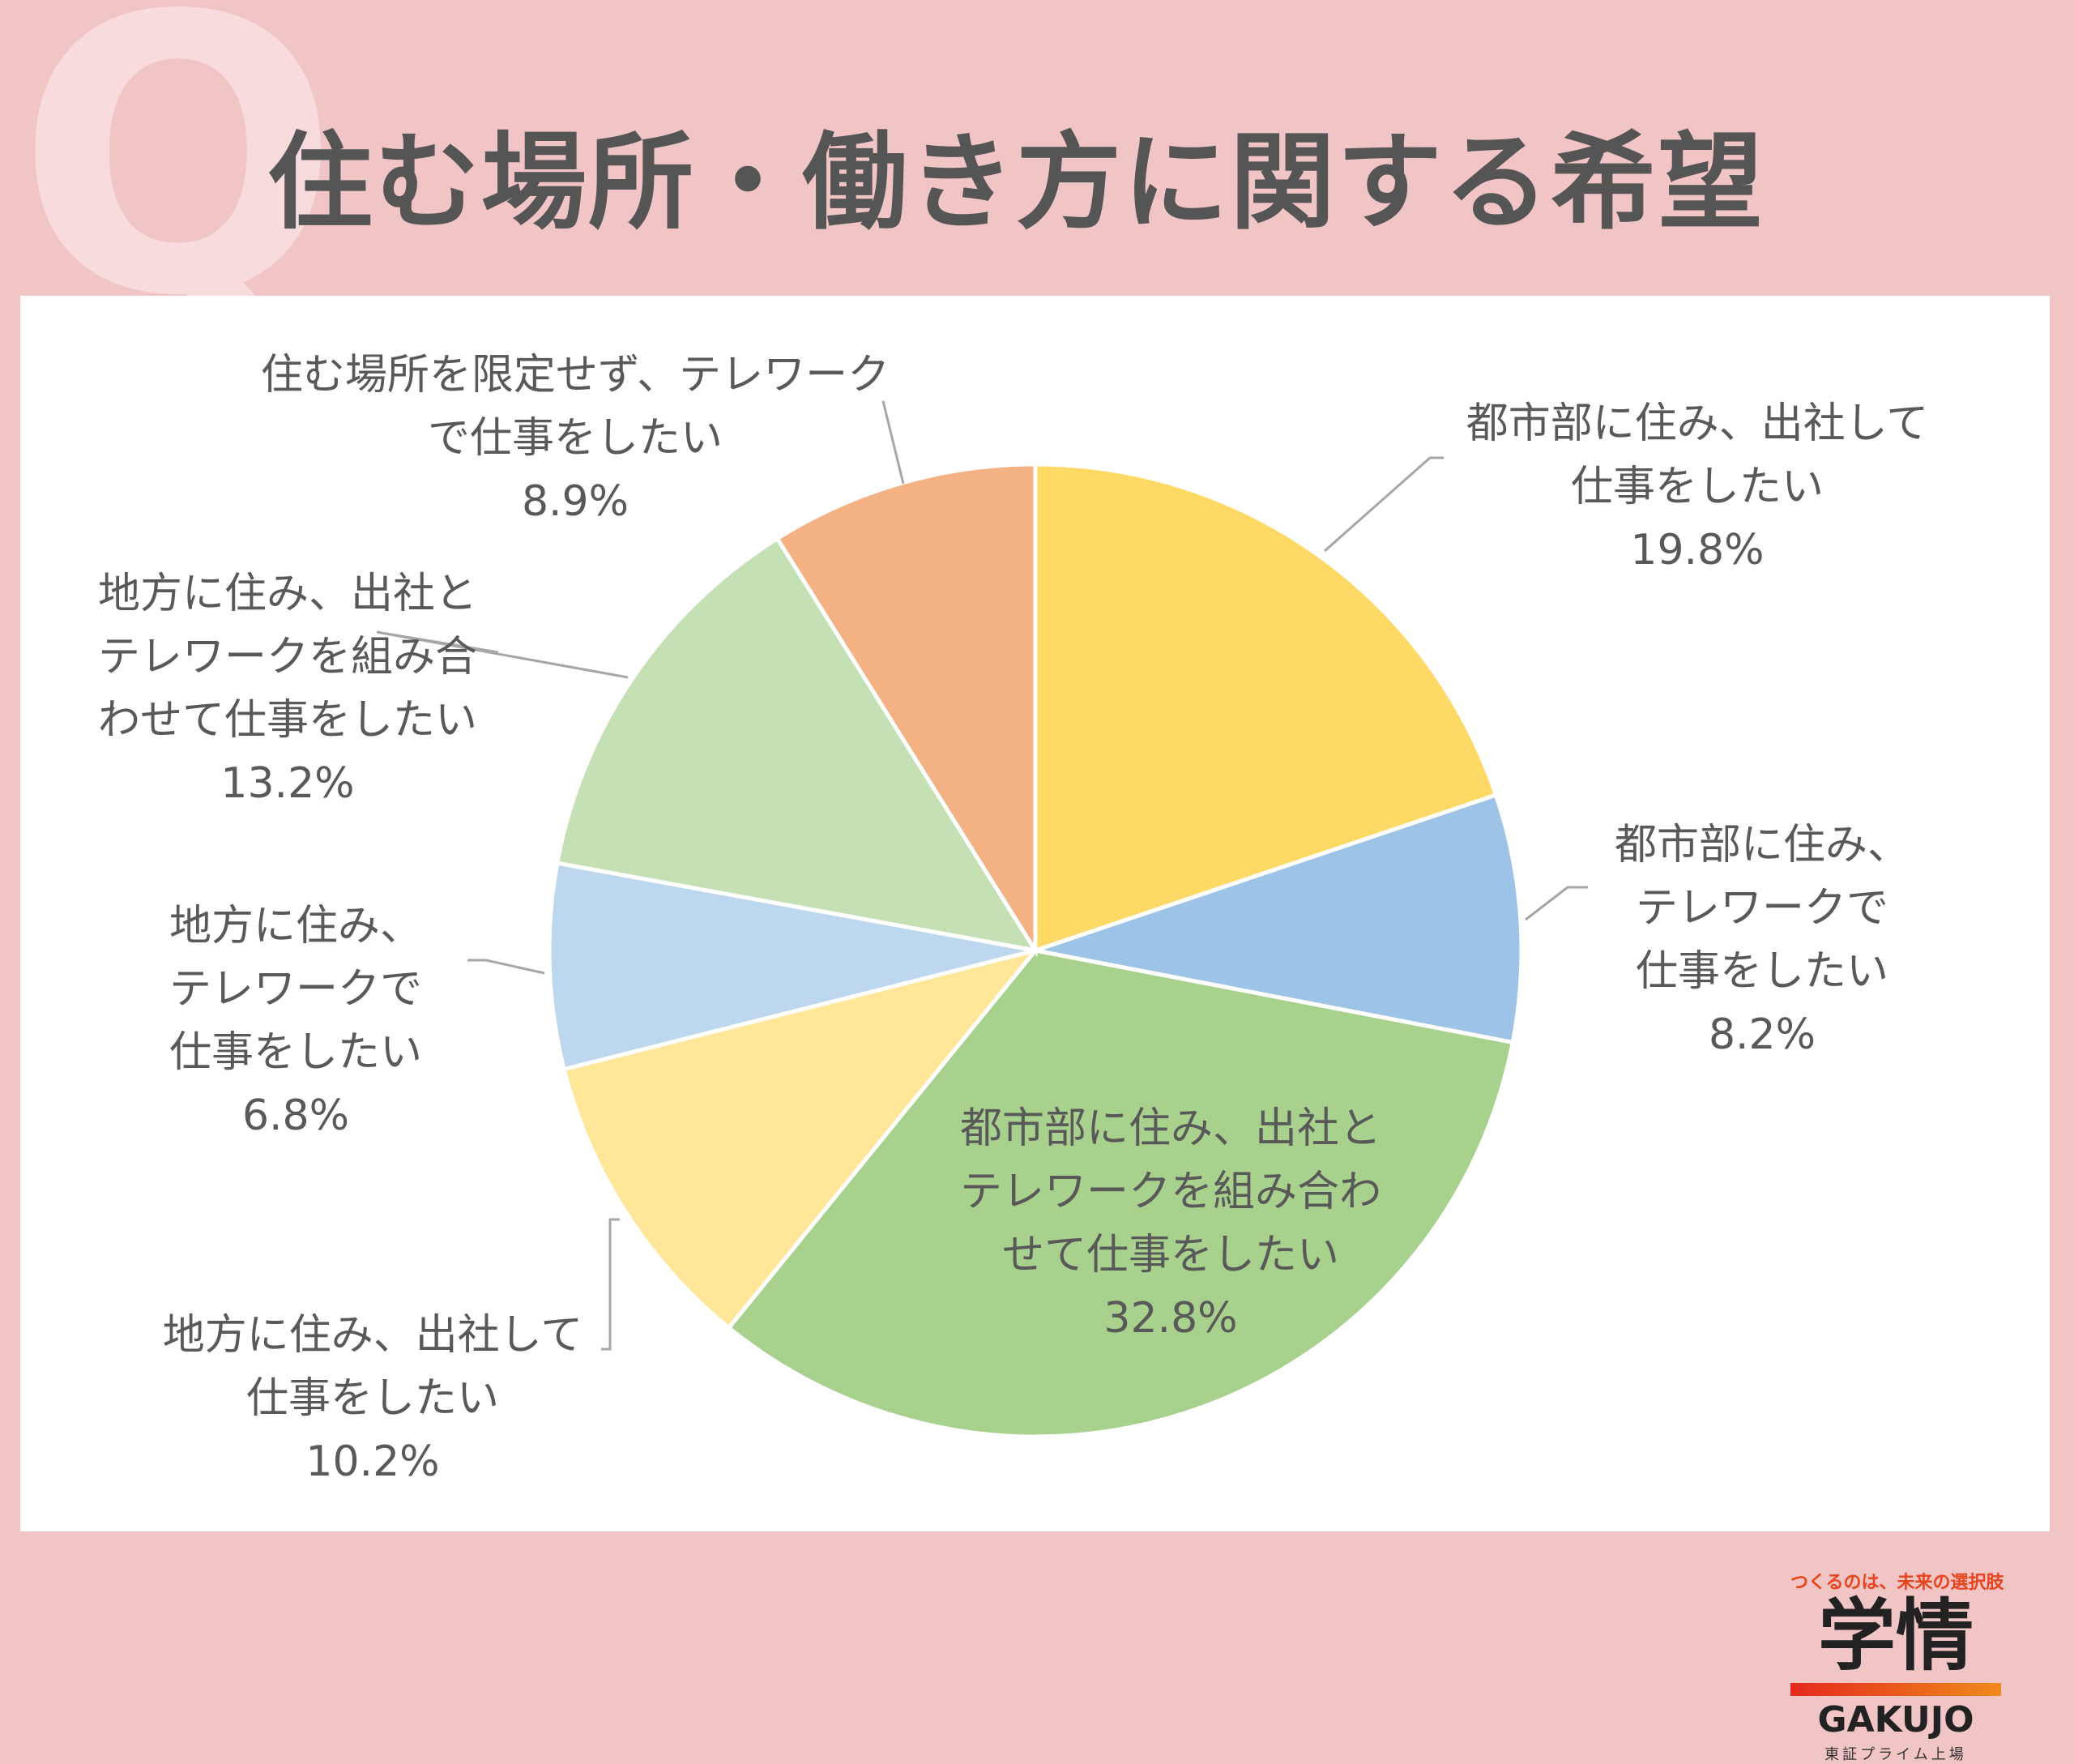  What do you see at coordinates (295, 926) in the screenshot?
I see `slice-label-line: 地方に住み、` at bounding box center [295, 926].